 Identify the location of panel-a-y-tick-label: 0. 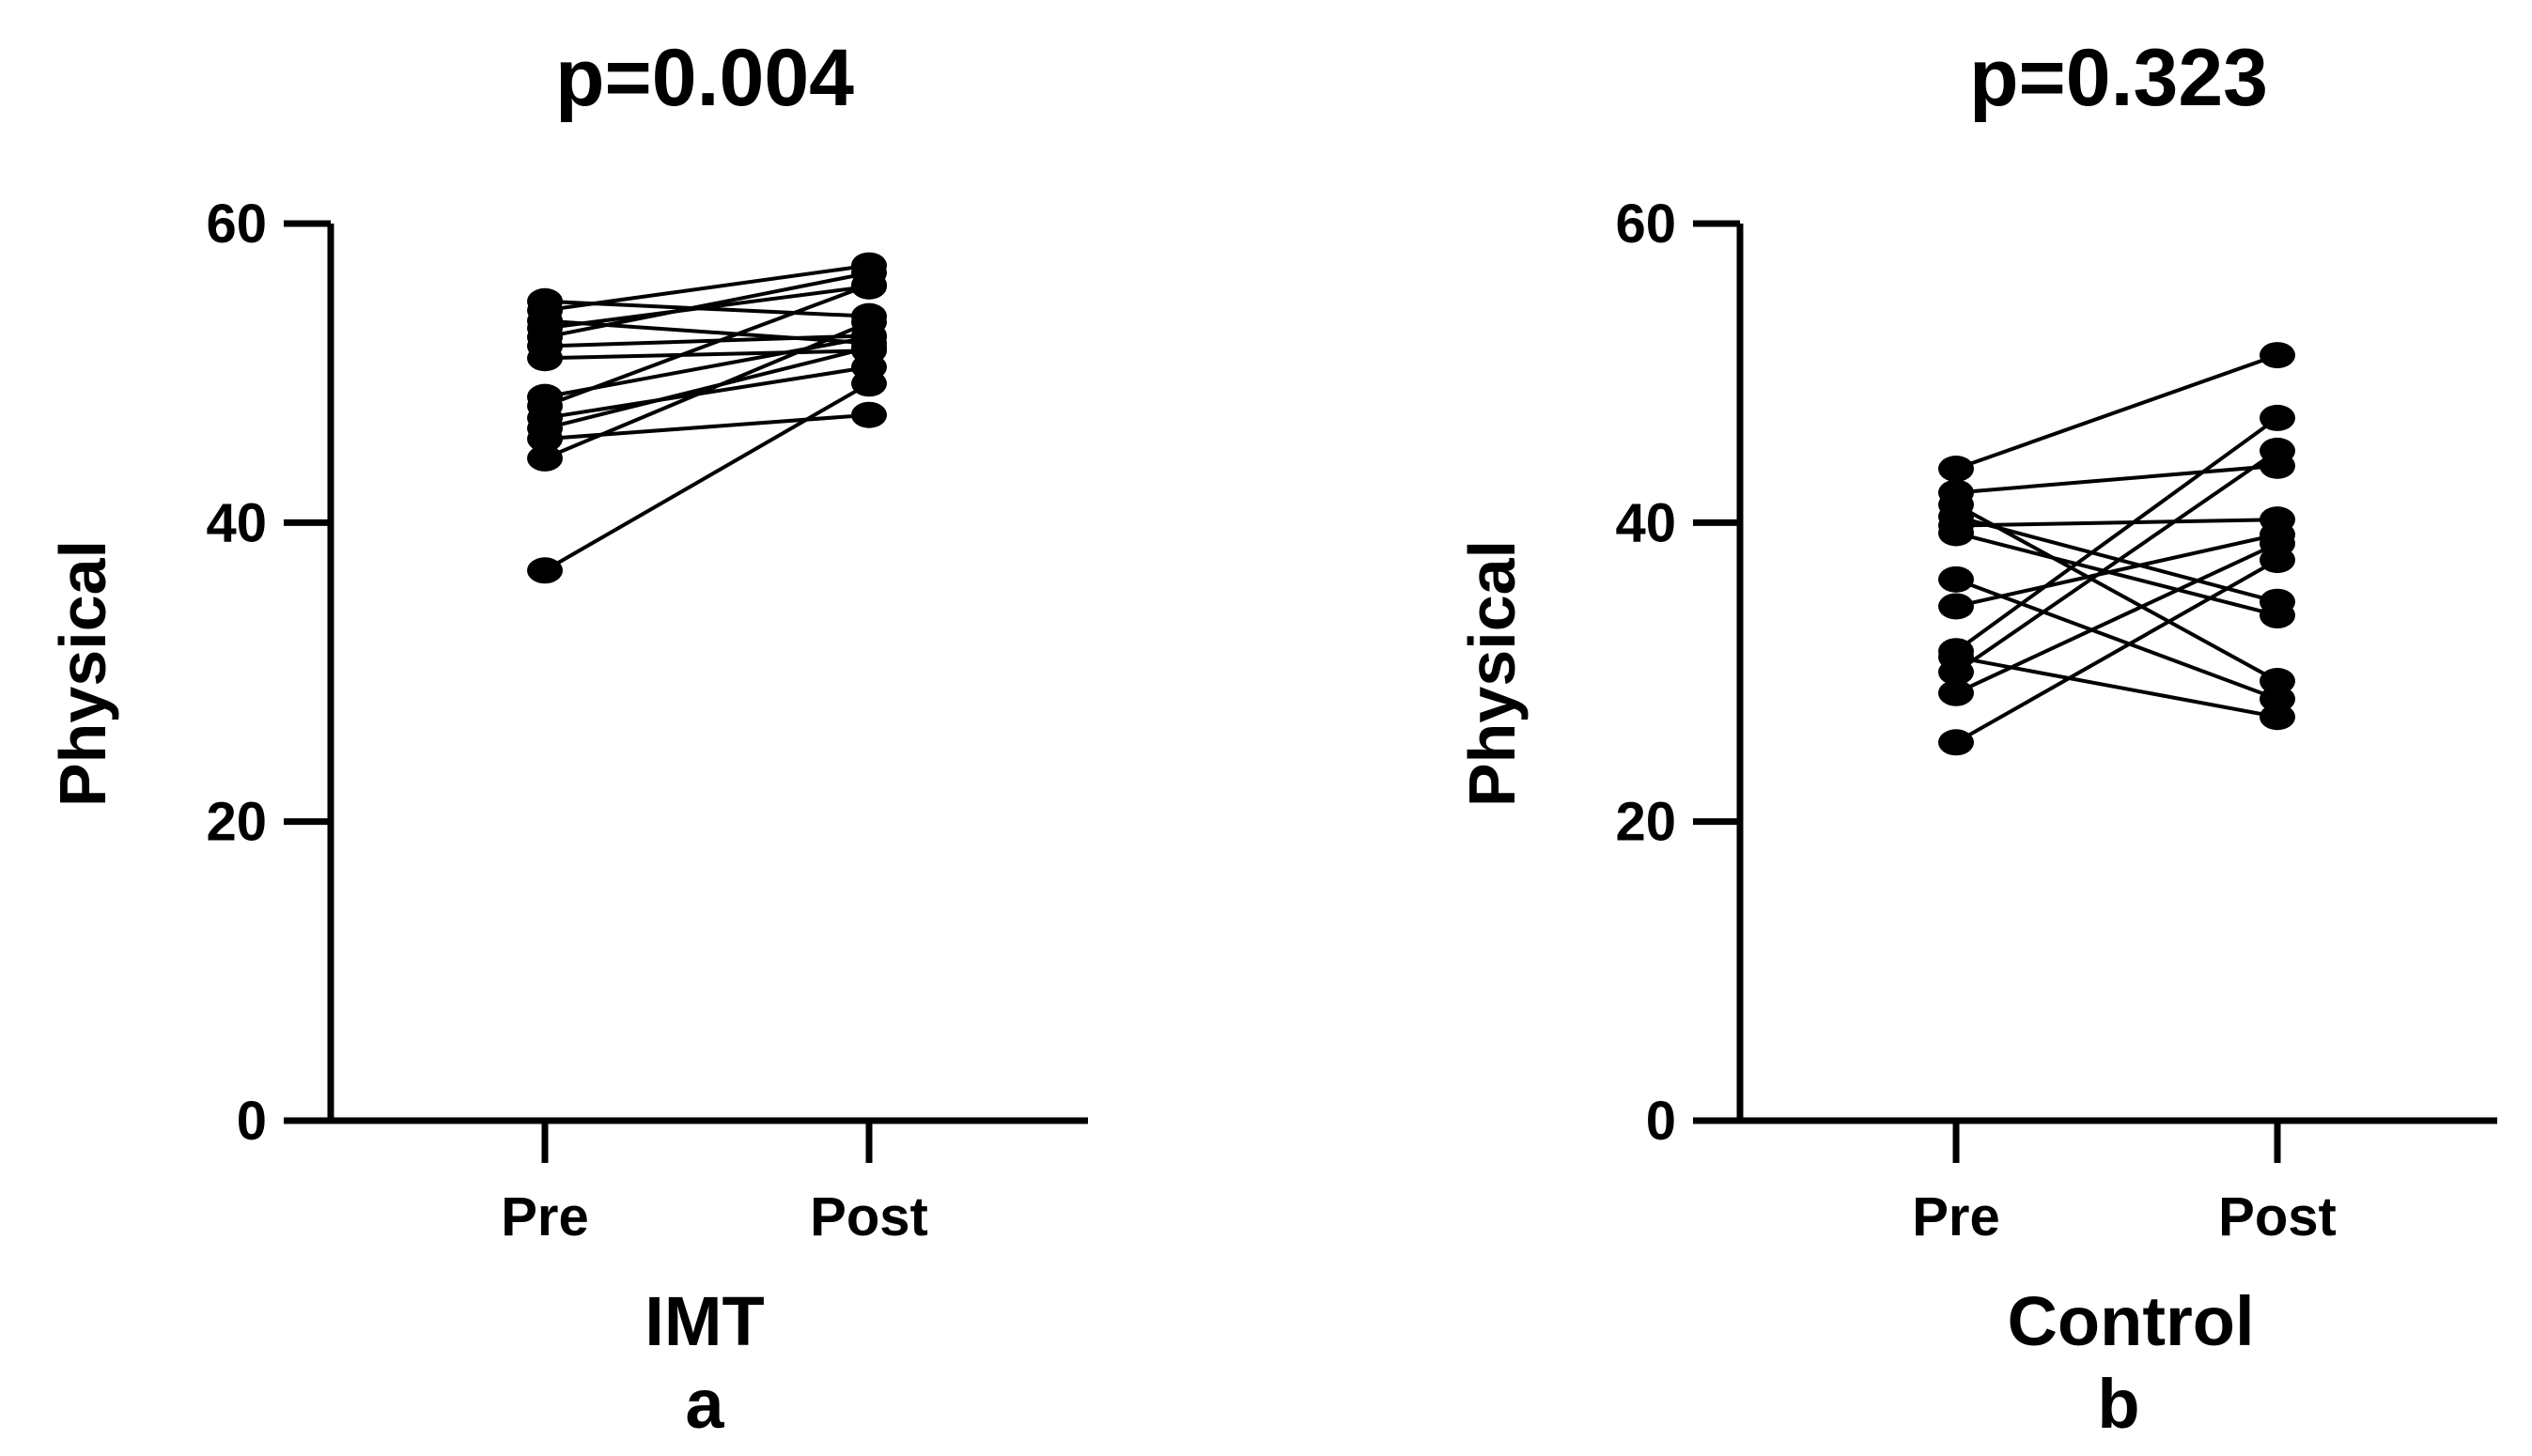
(252, 1121).